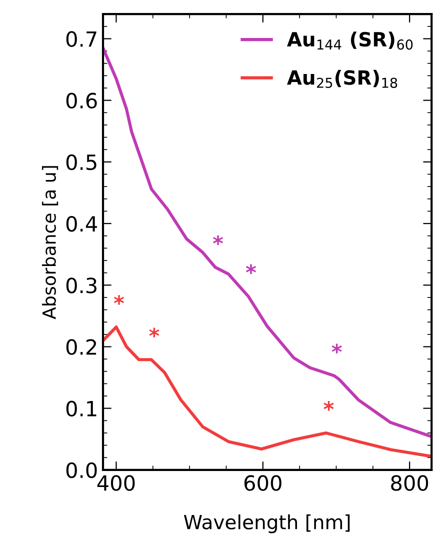  What do you see at coordinates (81, 408) in the screenshot?
I see `y-tick-label: 0.1` at bounding box center [81, 408].